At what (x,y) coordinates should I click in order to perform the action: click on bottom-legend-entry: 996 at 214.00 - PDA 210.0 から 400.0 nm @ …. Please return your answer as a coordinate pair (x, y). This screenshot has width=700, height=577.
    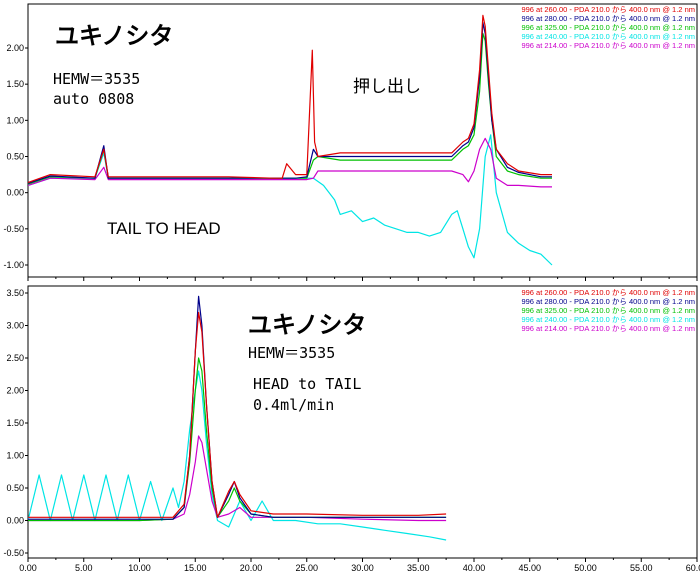
    Looking at the image, I should click on (608, 328).